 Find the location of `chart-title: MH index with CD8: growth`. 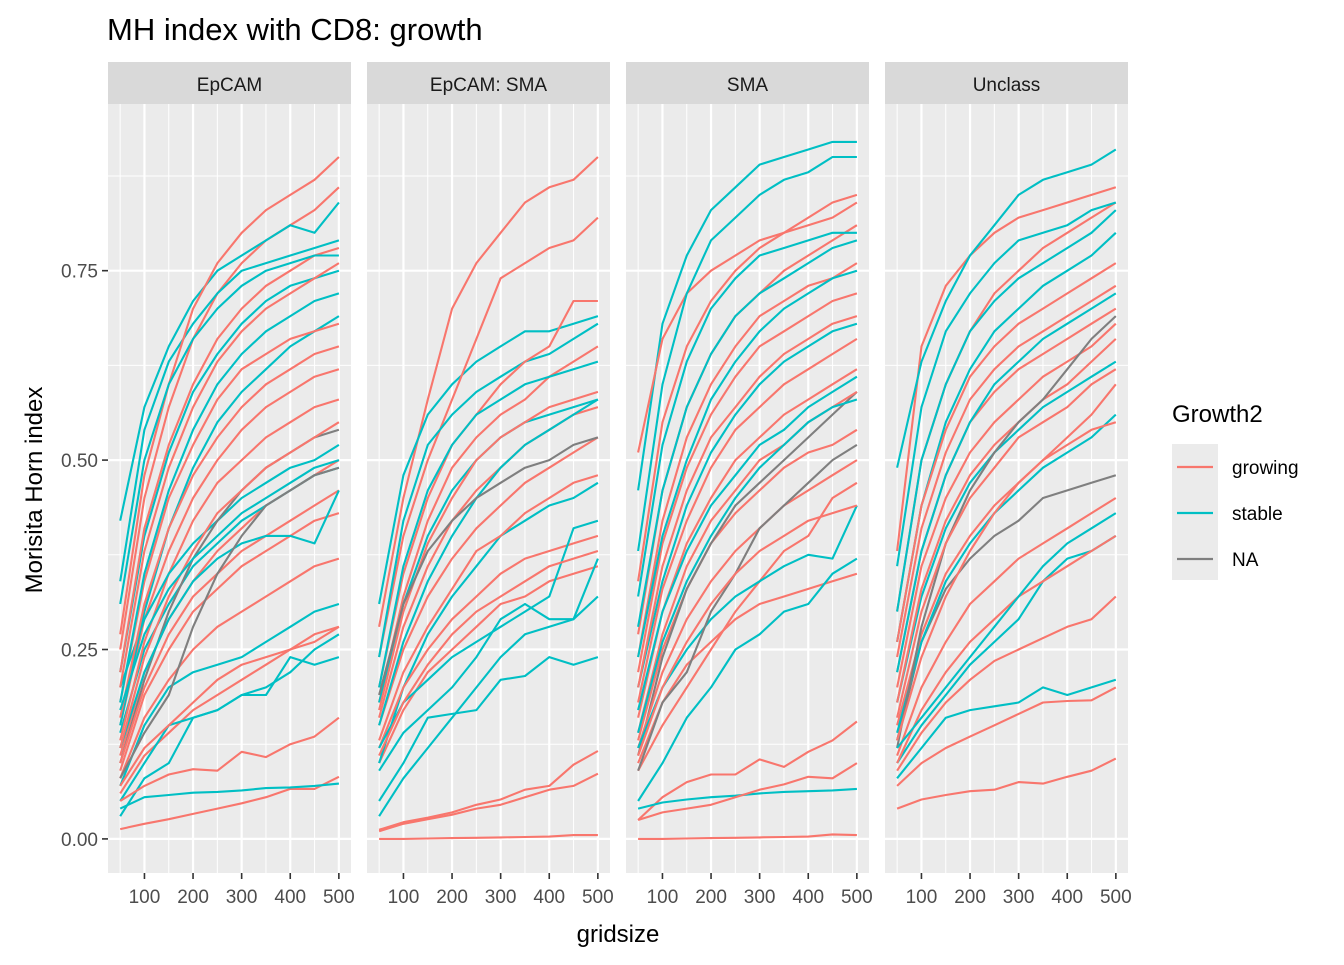

chart-title: MH index with CD8: growth is located at coordinates (295, 29).